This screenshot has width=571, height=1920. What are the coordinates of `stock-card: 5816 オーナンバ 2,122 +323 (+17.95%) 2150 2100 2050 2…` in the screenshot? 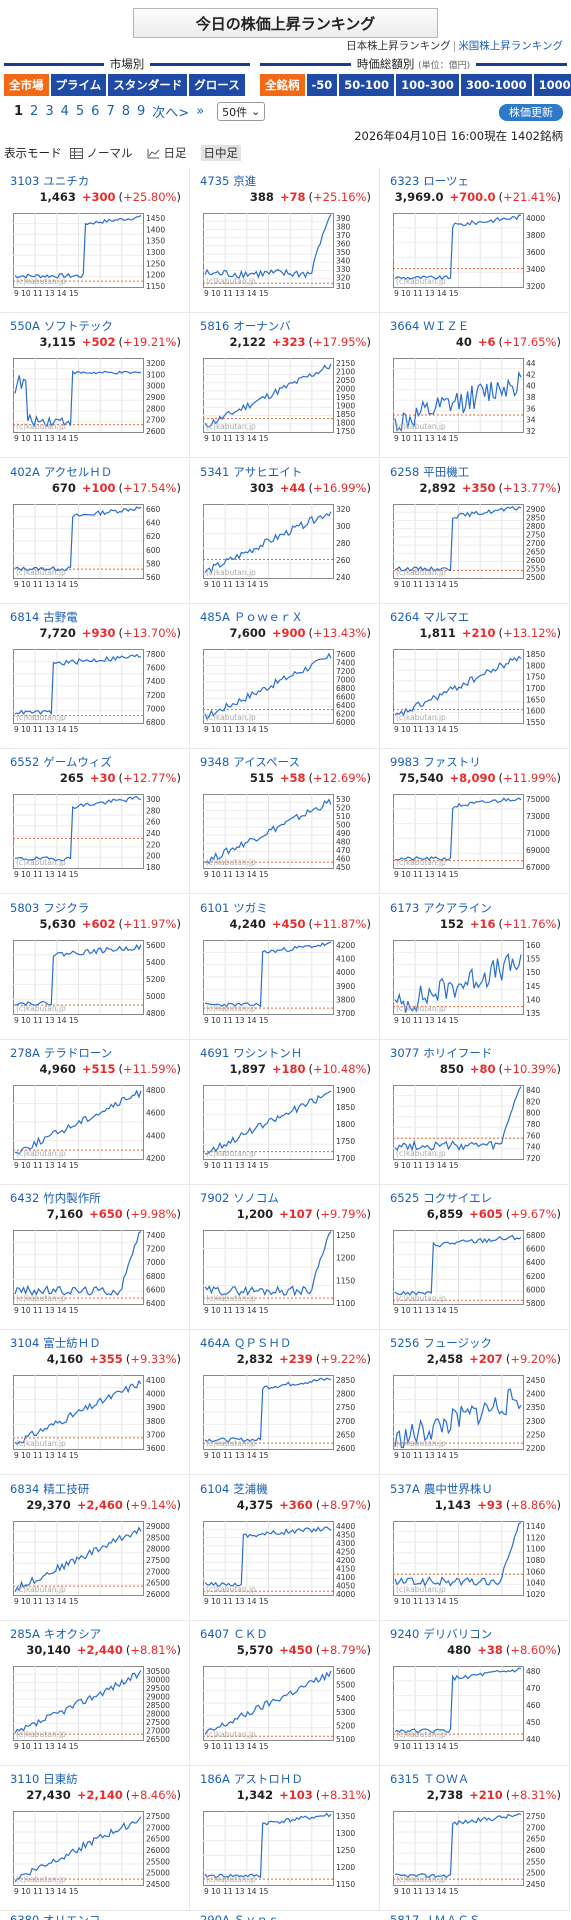 It's located at (285, 386).